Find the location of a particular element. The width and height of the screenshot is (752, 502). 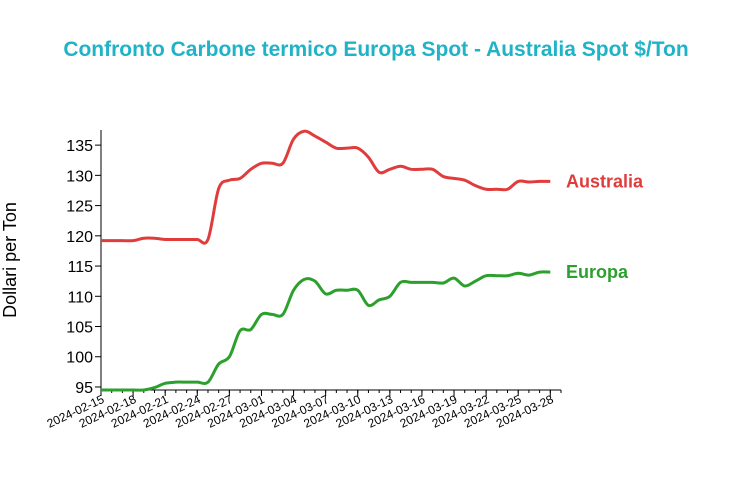

y-axis-title: Dollari per Ton is located at coordinates (10, 260).